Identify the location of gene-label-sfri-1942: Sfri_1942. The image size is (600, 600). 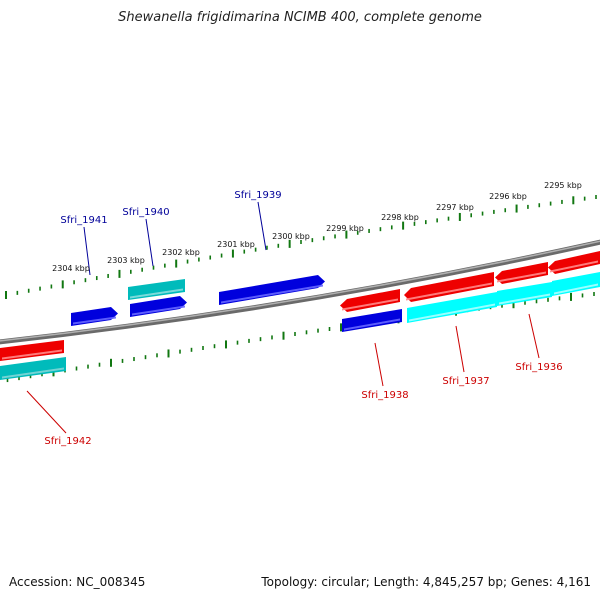
(67, 441).